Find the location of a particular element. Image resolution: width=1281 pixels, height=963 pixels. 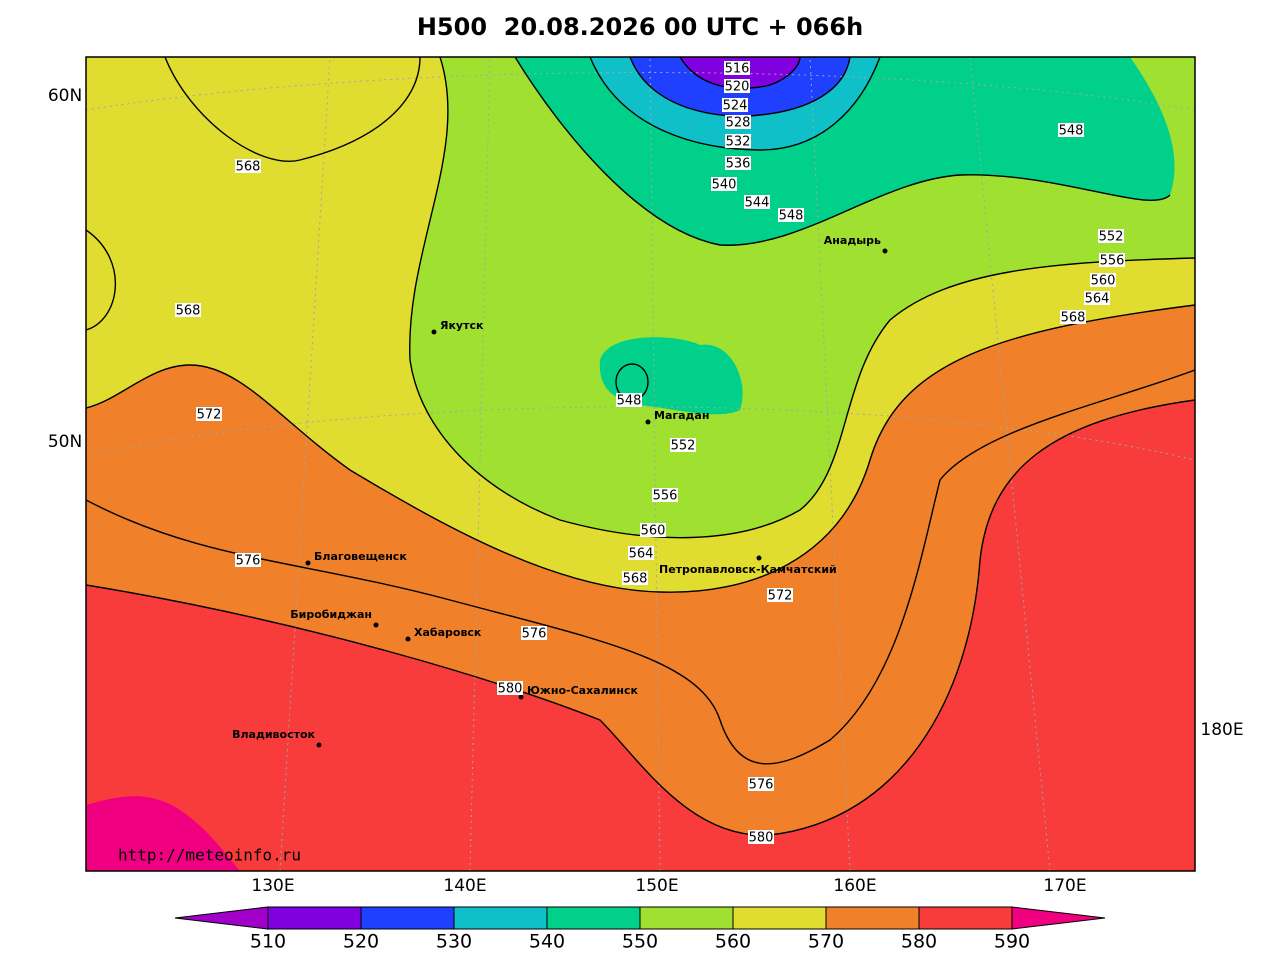

contour-label: 536 is located at coordinates (738, 164).